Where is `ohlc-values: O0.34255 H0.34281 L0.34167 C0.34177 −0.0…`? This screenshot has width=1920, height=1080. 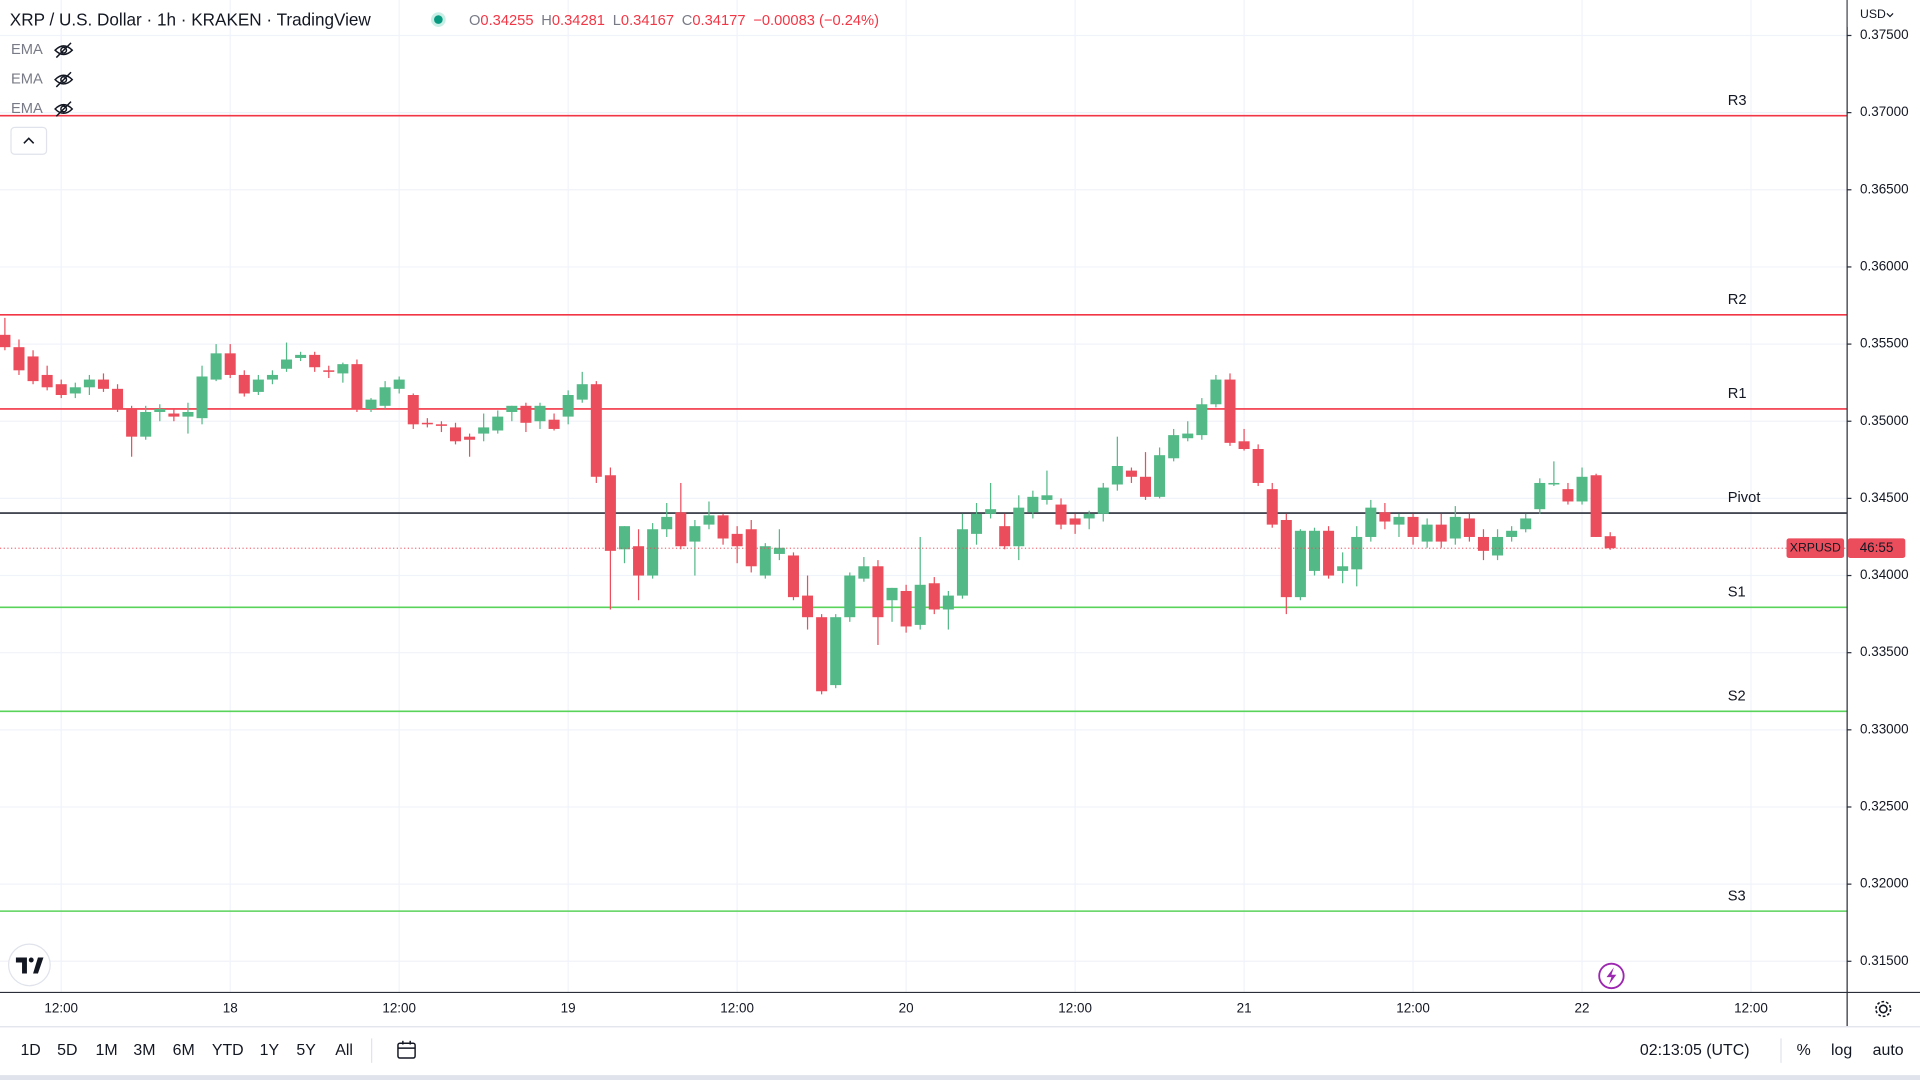 ohlc-values: O0.34255 H0.34281 L0.34167 C0.34177 −0.0… is located at coordinates (674, 21).